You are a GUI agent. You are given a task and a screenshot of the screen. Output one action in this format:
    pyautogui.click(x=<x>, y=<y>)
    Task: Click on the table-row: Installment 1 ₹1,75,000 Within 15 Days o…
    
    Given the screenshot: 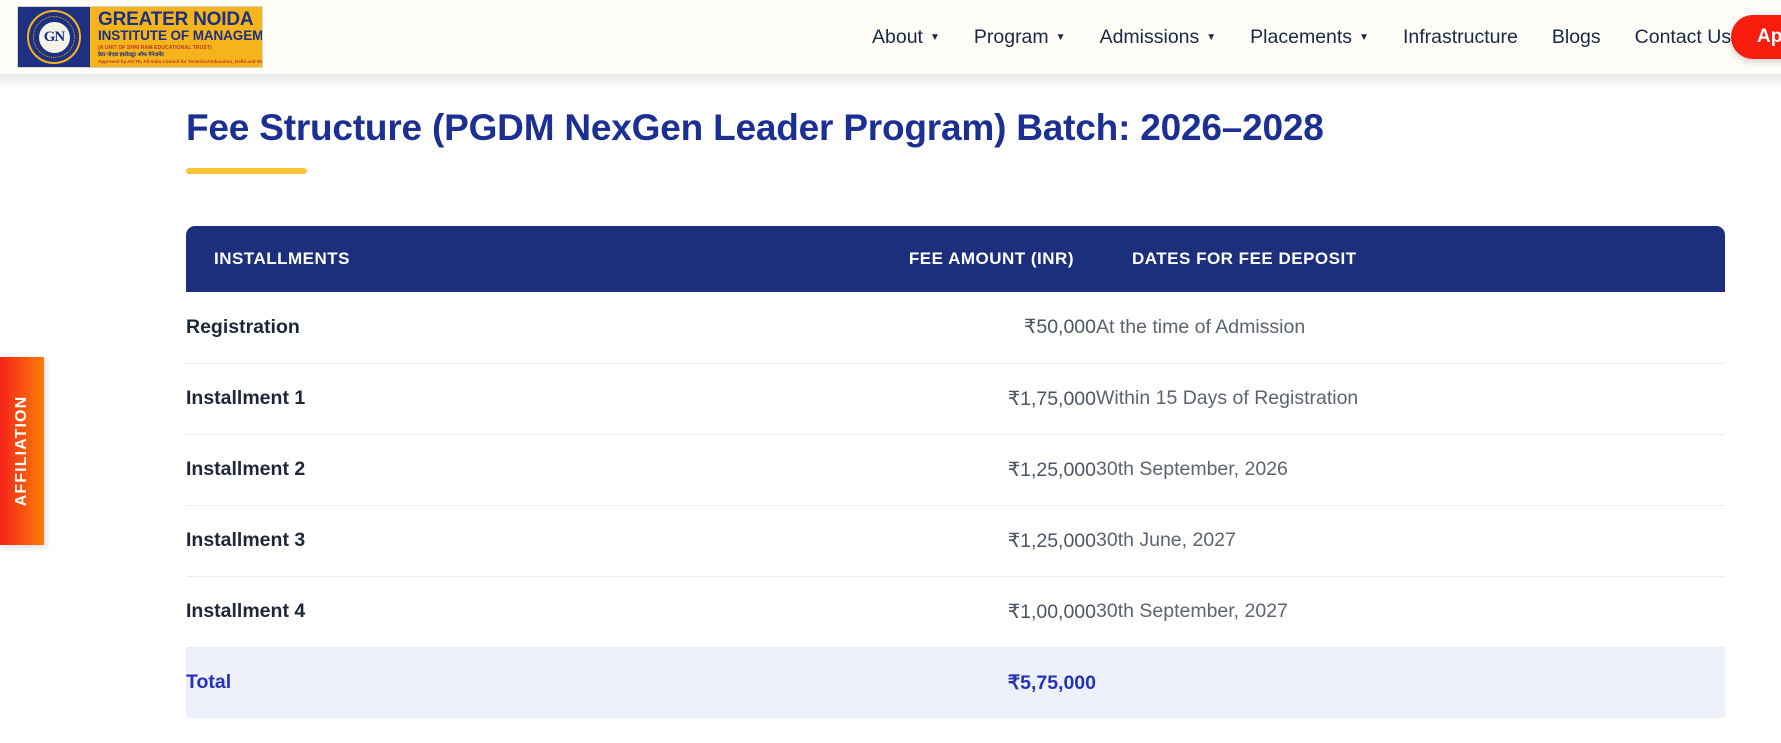 What is the action you would take?
    pyautogui.click(x=955, y=399)
    